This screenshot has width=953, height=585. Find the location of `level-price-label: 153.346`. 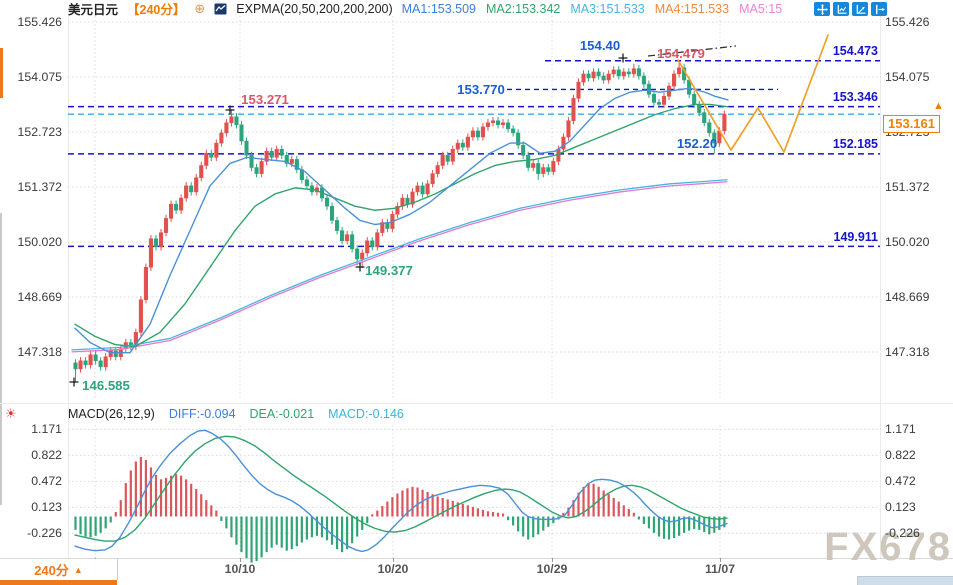

level-price-label: 153.346 is located at coordinates (855, 97).